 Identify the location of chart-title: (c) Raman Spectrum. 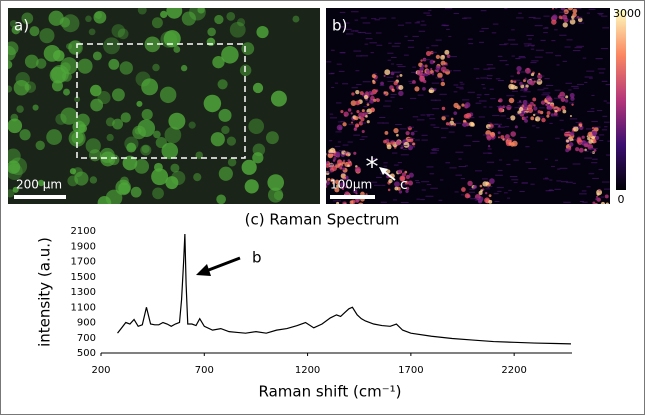
(322, 220).